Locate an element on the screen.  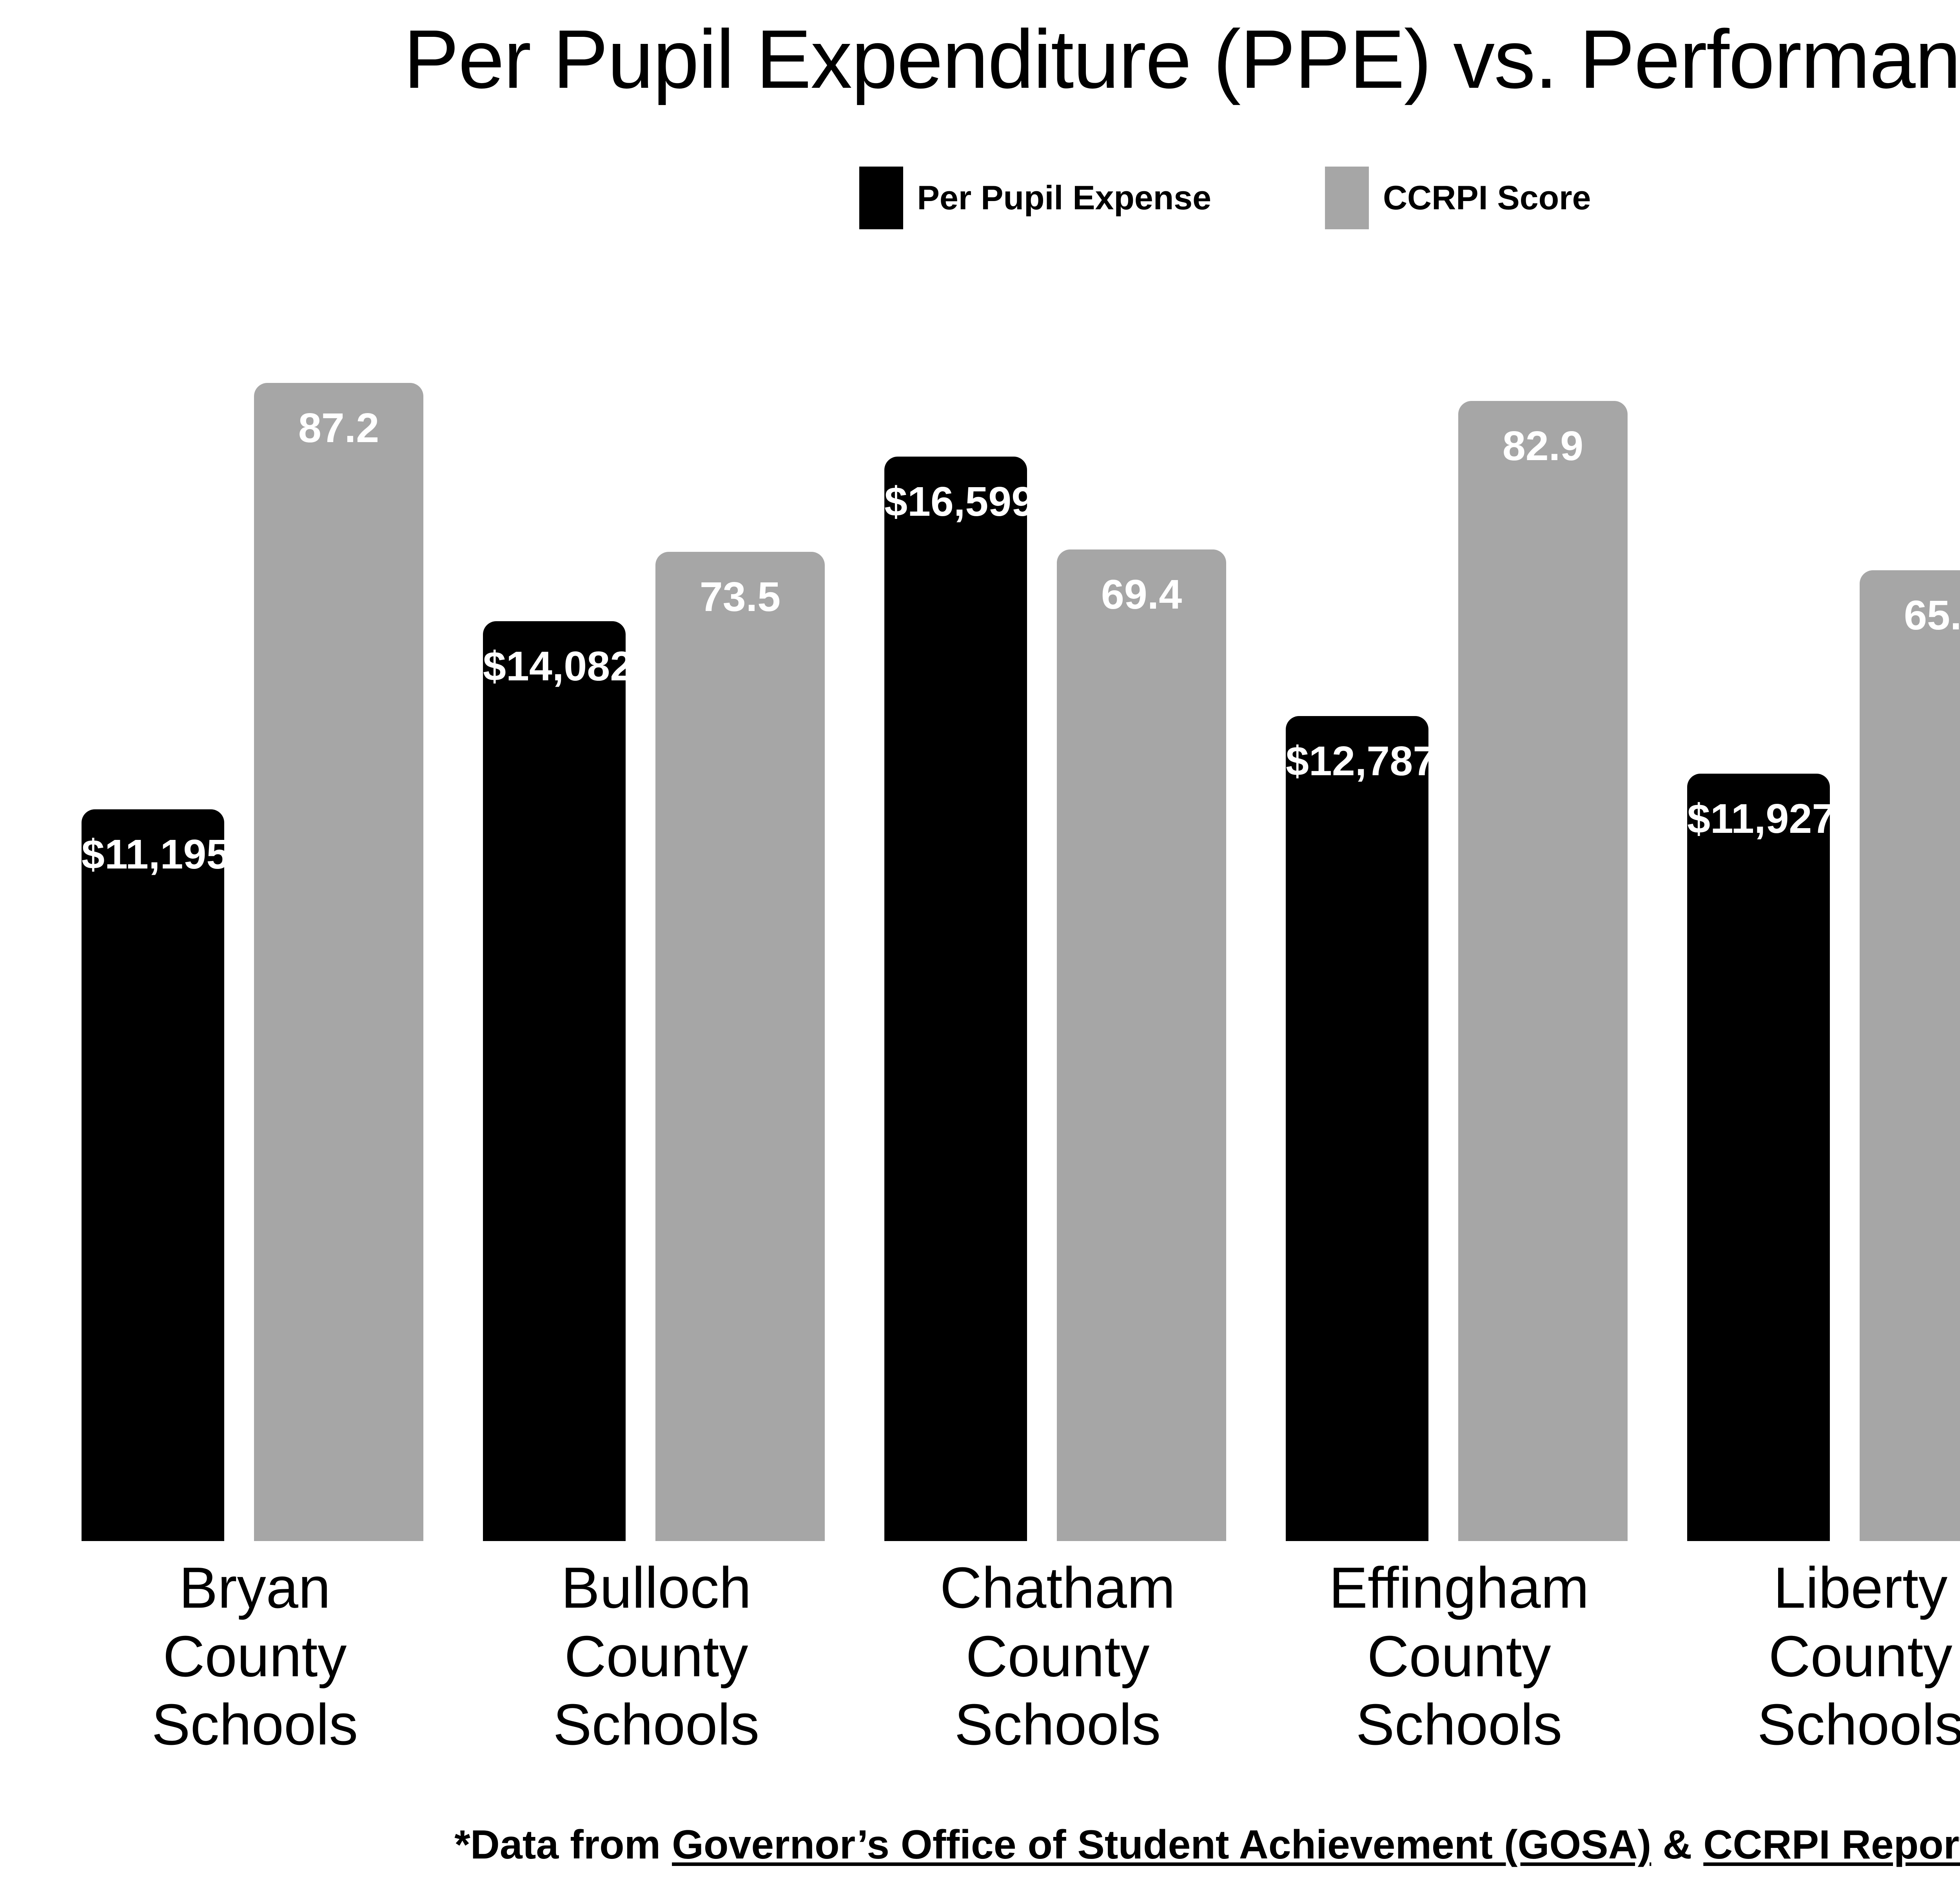
chart-legend: Per Pupil Expense CCRPI Score is located at coordinates (980, 198).